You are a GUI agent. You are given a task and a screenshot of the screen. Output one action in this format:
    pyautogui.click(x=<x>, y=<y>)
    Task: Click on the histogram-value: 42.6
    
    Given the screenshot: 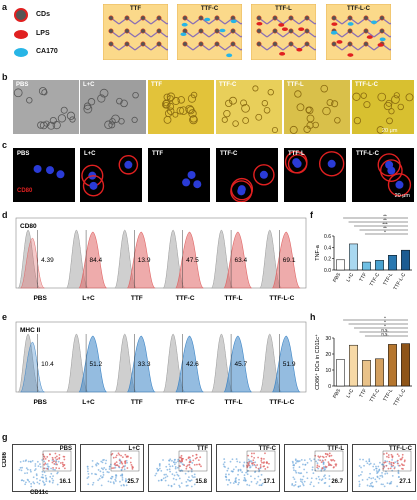 What is the action you would take?
    pyautogui.click(x=192, y=364)
    